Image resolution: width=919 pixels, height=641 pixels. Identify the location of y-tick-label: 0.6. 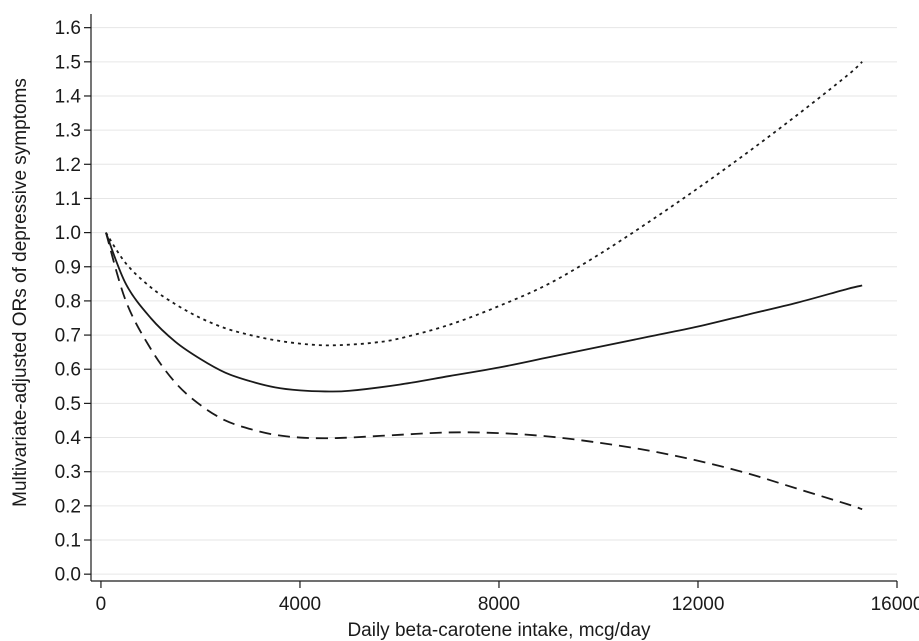
(68, 370).